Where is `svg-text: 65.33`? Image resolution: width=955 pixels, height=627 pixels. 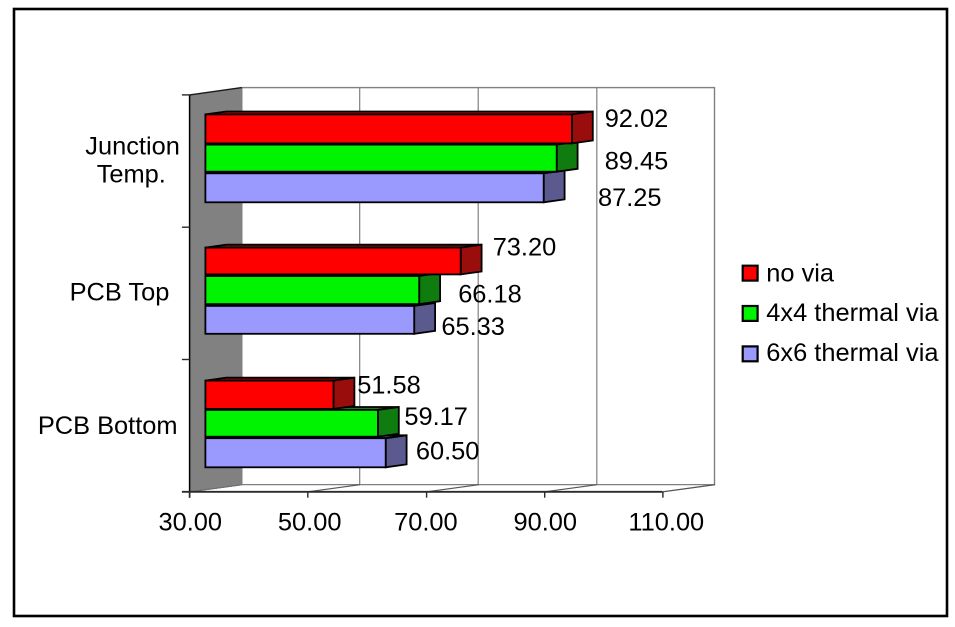
svg-text: 65.33 is located at coordinates (473, 327).